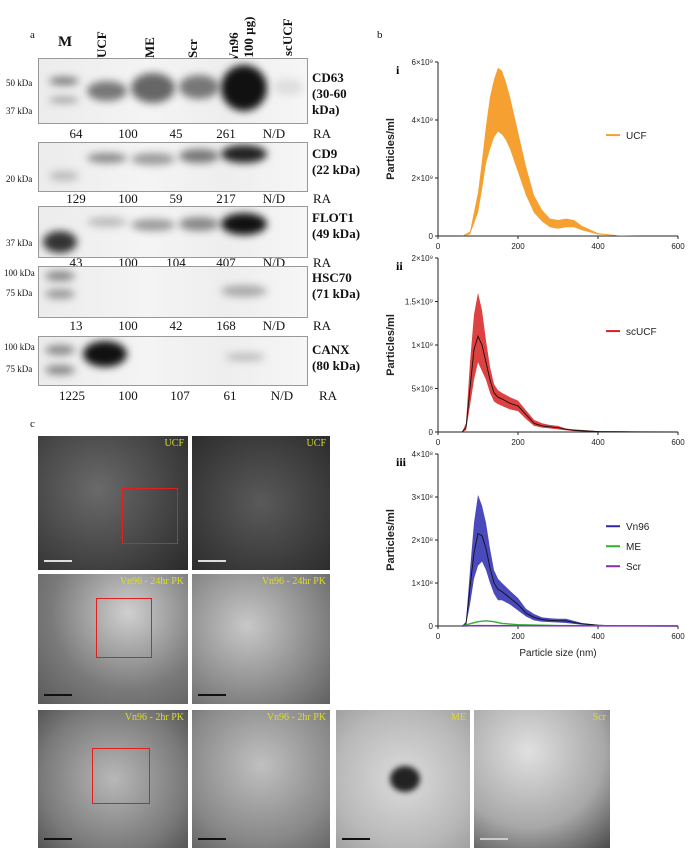  I want to click on blot-canx, so click(173, 361).